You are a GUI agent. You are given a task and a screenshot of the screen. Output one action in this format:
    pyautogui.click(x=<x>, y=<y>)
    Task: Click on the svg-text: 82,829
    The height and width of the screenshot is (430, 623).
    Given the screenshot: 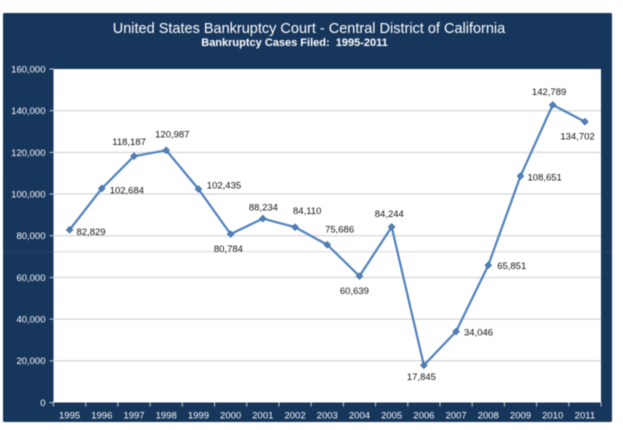 What is the action you would take?
    pyautogui.click(x=91, y=232)
    